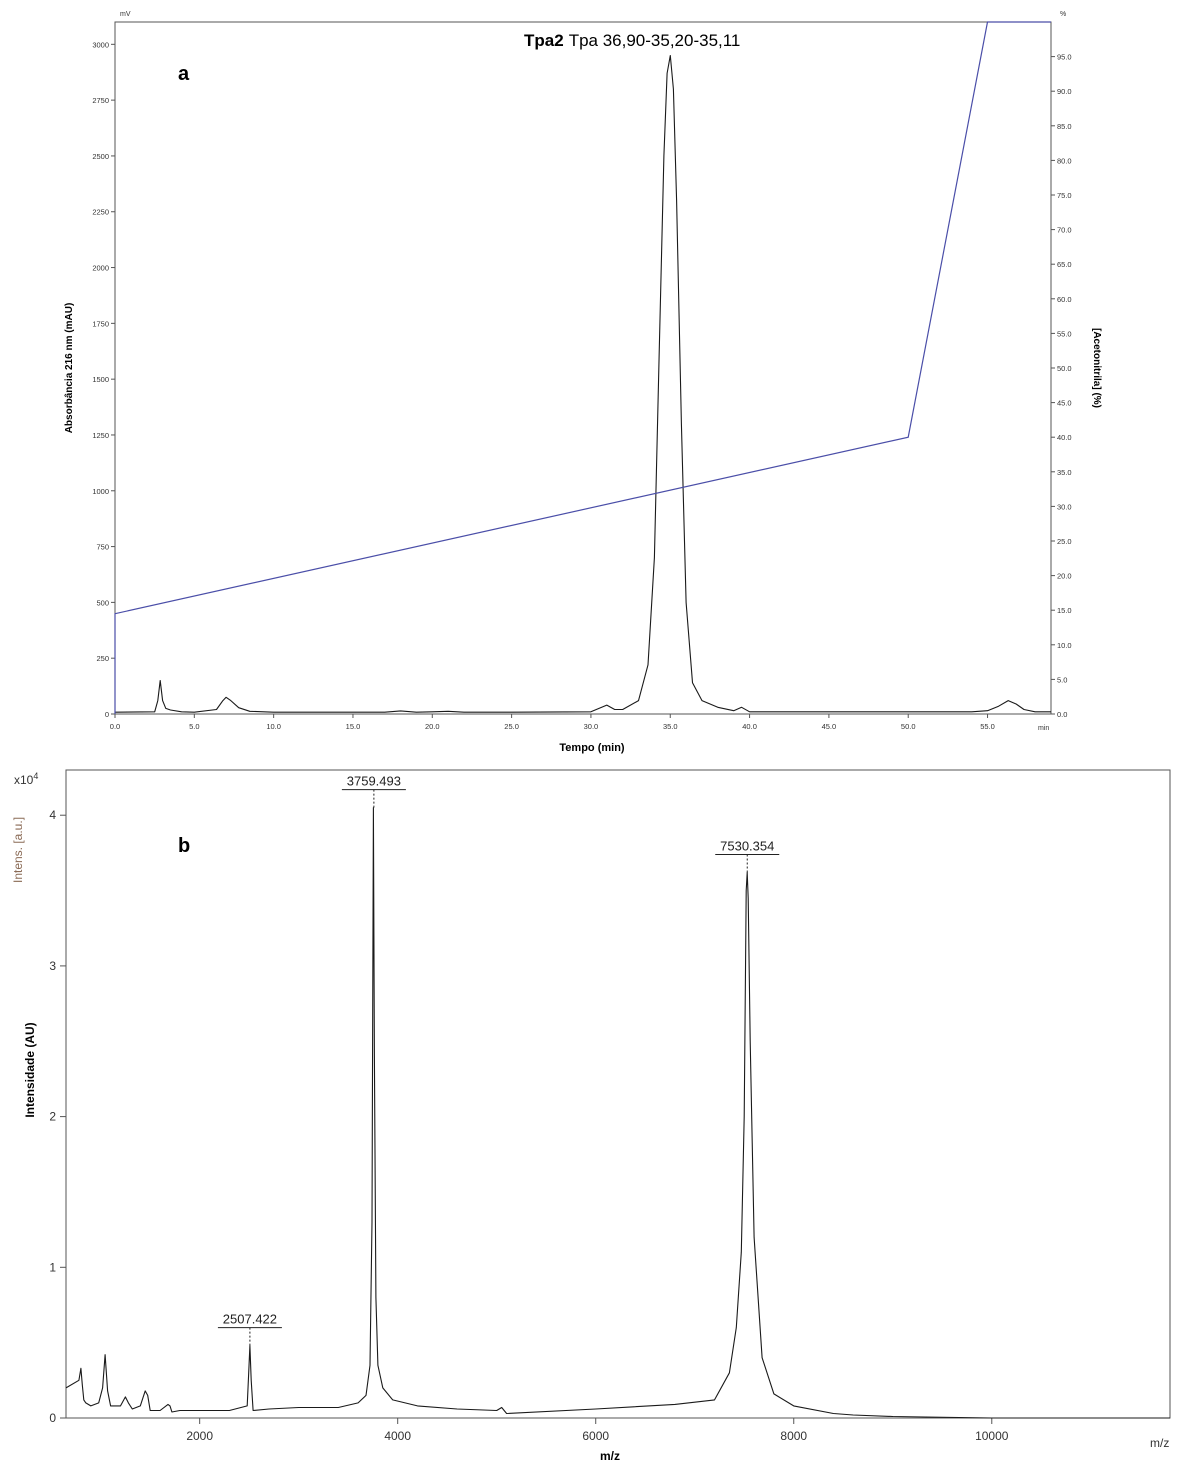 The height and width of the screenshot is (1466, 1179). Describe the element at coordinates (829, 726) in the screenshot. I see `chart-a-x-tick-label: 45.0` at that location.